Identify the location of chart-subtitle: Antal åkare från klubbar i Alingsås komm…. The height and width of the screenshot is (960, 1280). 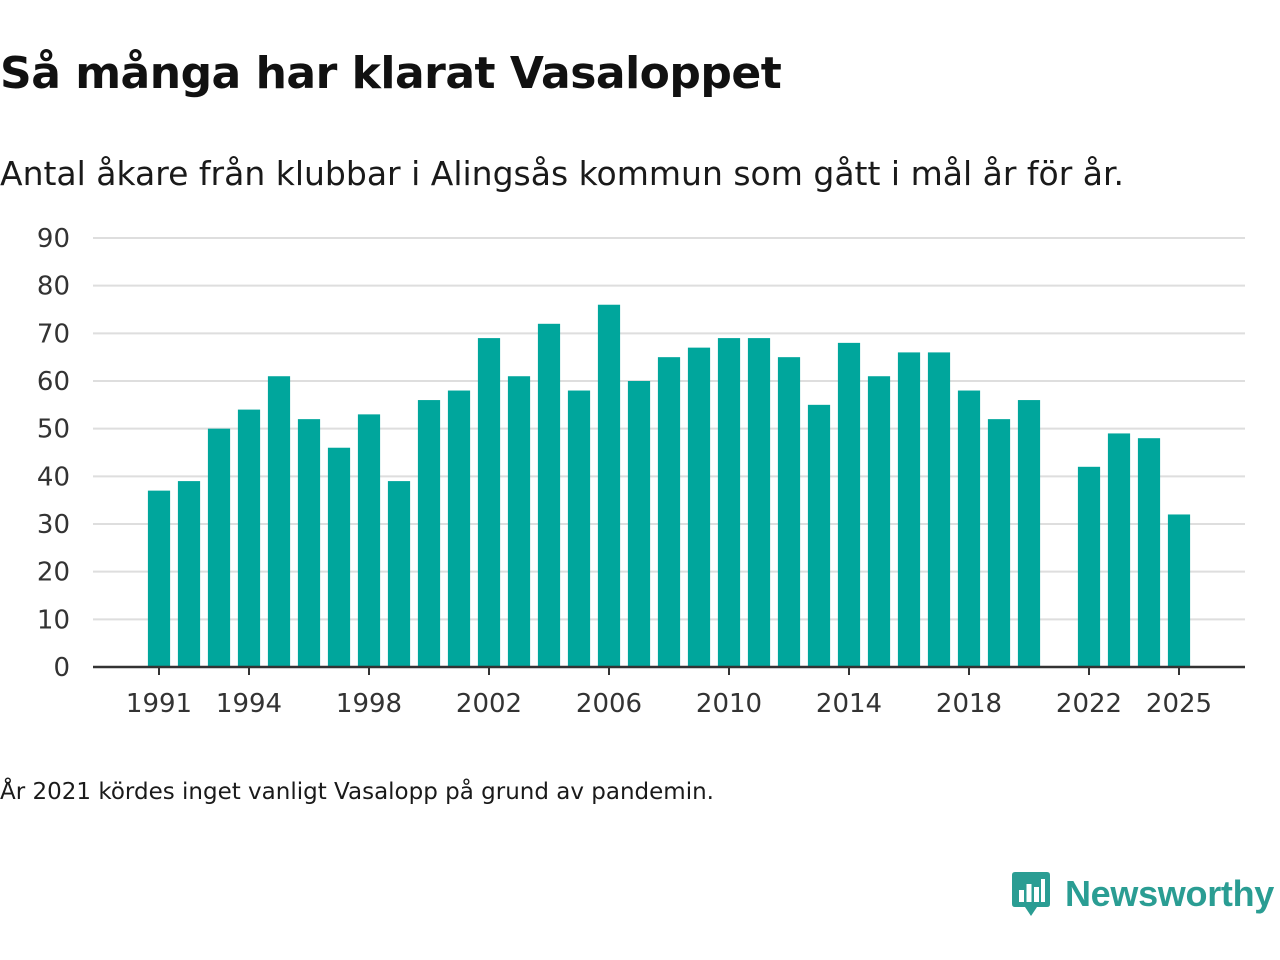
(562, 173).